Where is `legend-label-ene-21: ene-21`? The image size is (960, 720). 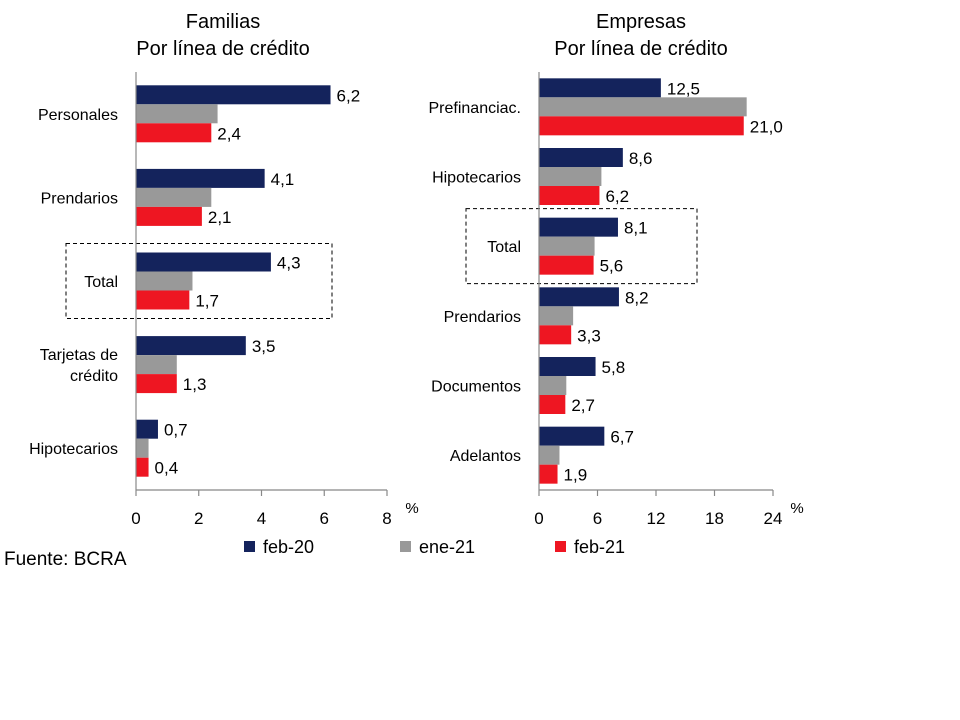 legend-label-ene-21: ene-21 is located at coordinates (447, 547).